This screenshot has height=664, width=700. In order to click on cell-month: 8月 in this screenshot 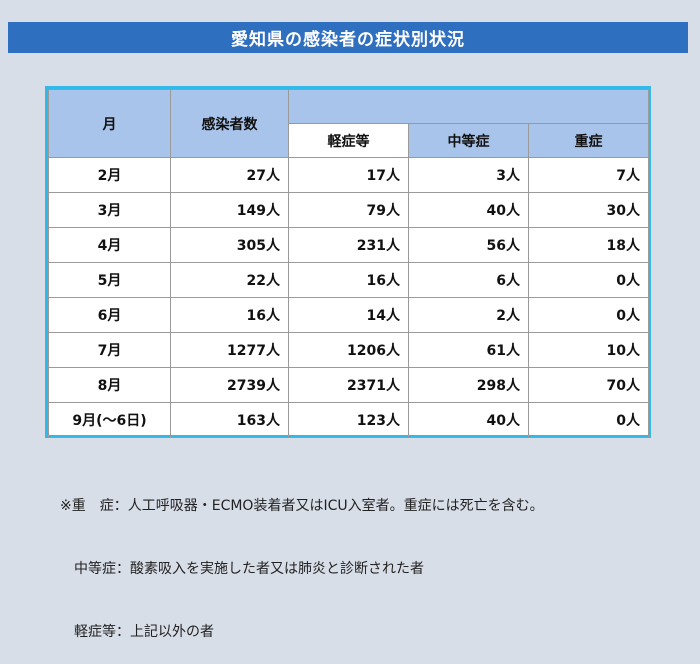, I will do `click(109, 385)`.